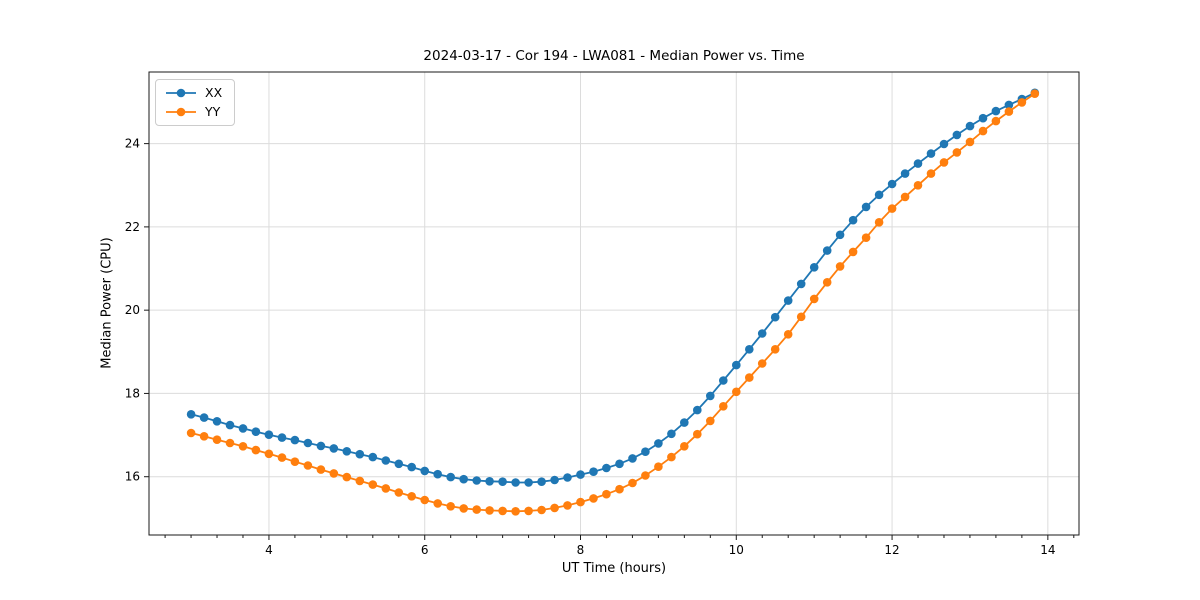 This screenshot has height=600, width=1200. I want to click on x-tick-label: 12, so click(891, 550).